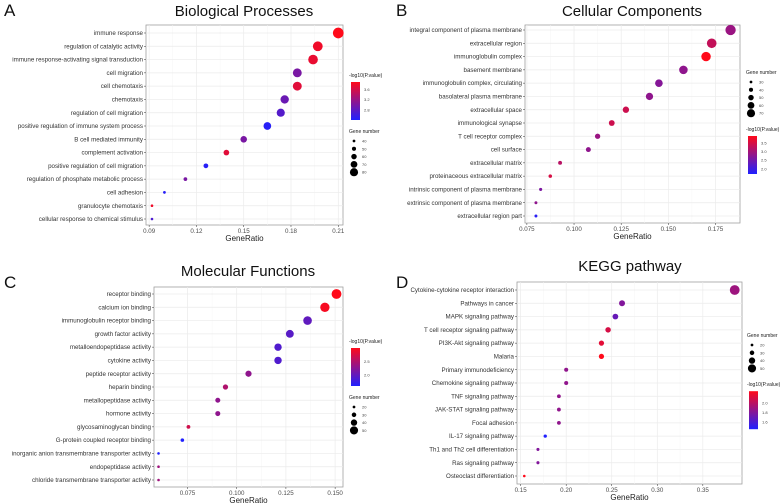  What do you see at coordinates (483, 463) in the screenshot?
I see `term-label: Ras signaling pathway` at bounding box center [483, 463].